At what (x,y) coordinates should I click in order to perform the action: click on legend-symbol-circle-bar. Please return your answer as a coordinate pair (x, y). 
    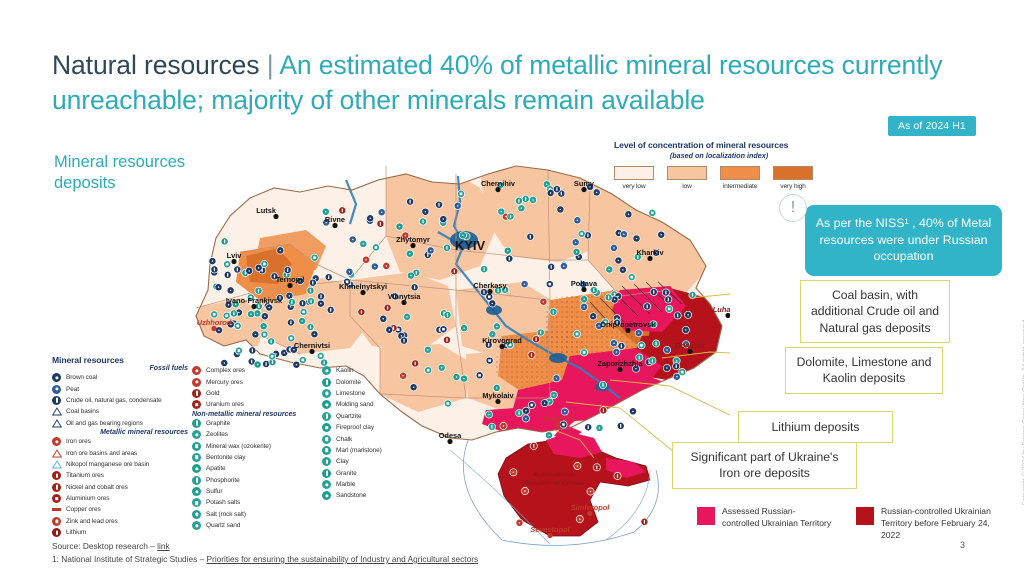
    Looking at the image, I should click on (196, 423).